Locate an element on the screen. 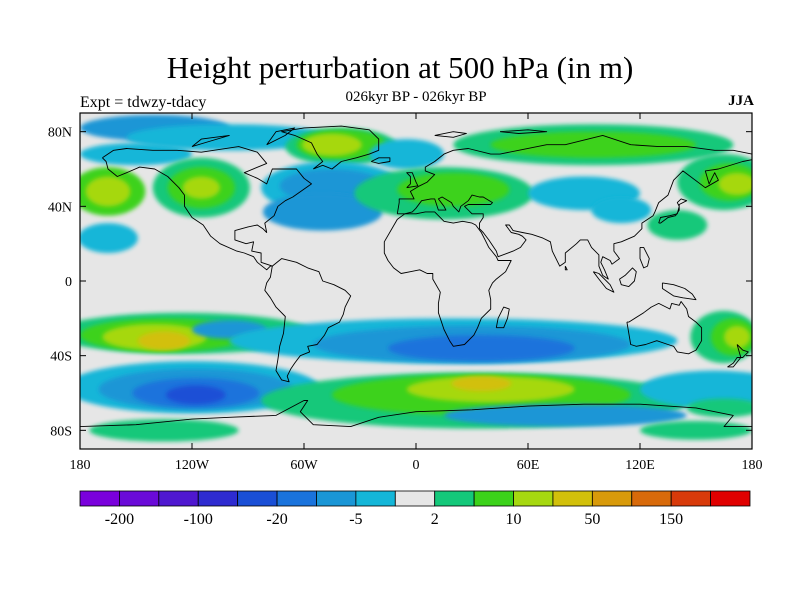 The height and width of the screenshot is (600, 800). y-tick-label: 0 is located at coordinates (68, 282).